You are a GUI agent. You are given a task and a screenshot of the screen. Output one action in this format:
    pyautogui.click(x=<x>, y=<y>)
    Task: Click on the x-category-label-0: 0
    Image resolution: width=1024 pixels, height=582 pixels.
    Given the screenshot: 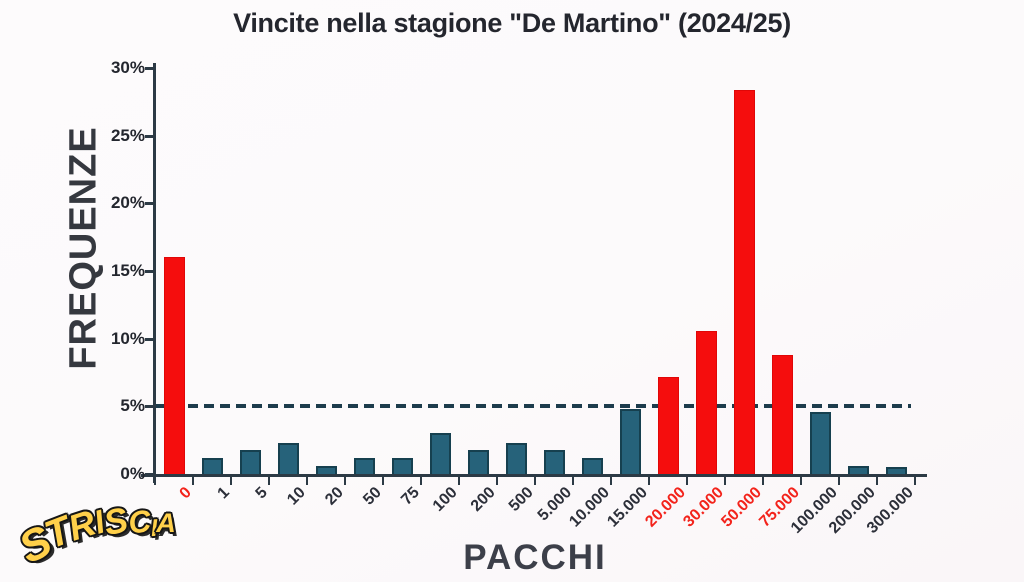 What is the action you would take?
    pyautogui.click(x=186, y=493)
    